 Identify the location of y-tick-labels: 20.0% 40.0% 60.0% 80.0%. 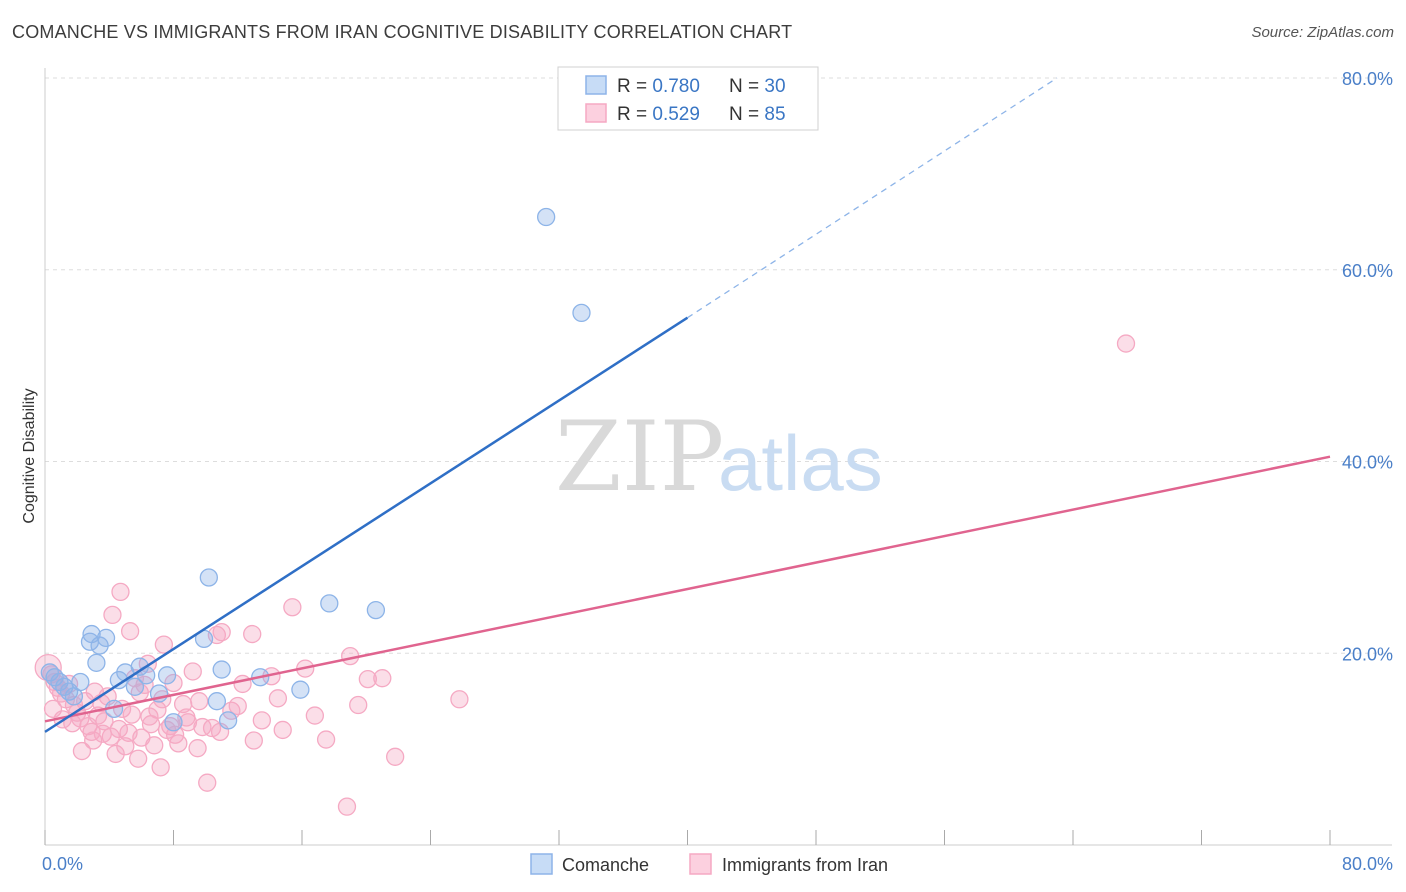
(1367, 366).